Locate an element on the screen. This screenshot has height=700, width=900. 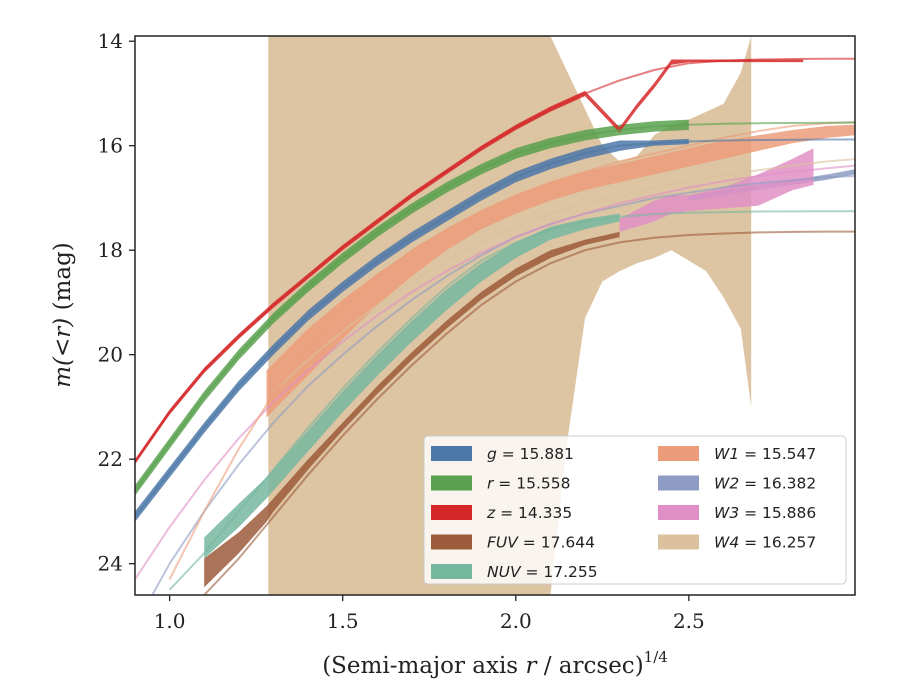
legend-swatch-nuv is located at coordinates (451, 571).